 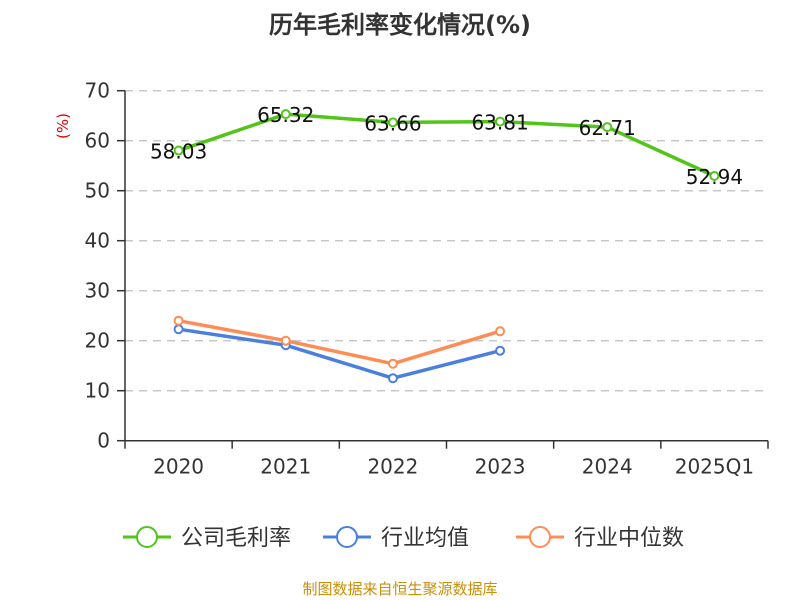 I want to click on y-axis-unit: (%), so click(x=63, y=126).